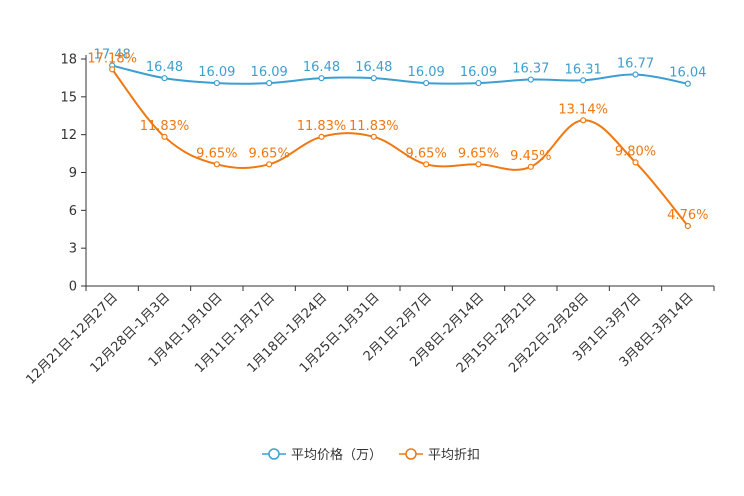  I want to click on data-label: 4.76%, so click(687, 215).